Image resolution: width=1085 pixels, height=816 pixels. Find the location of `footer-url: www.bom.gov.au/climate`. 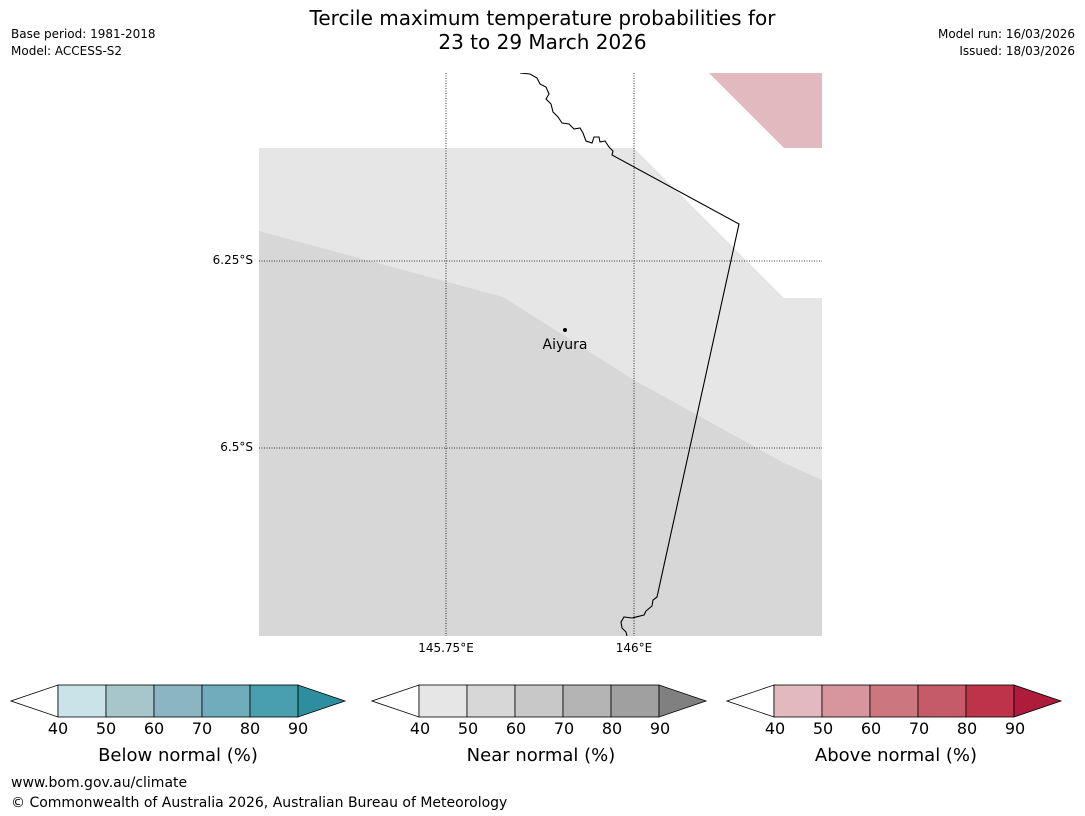

footer-url: www.bom.gov.au/climate is located at coordinates (99, 783).